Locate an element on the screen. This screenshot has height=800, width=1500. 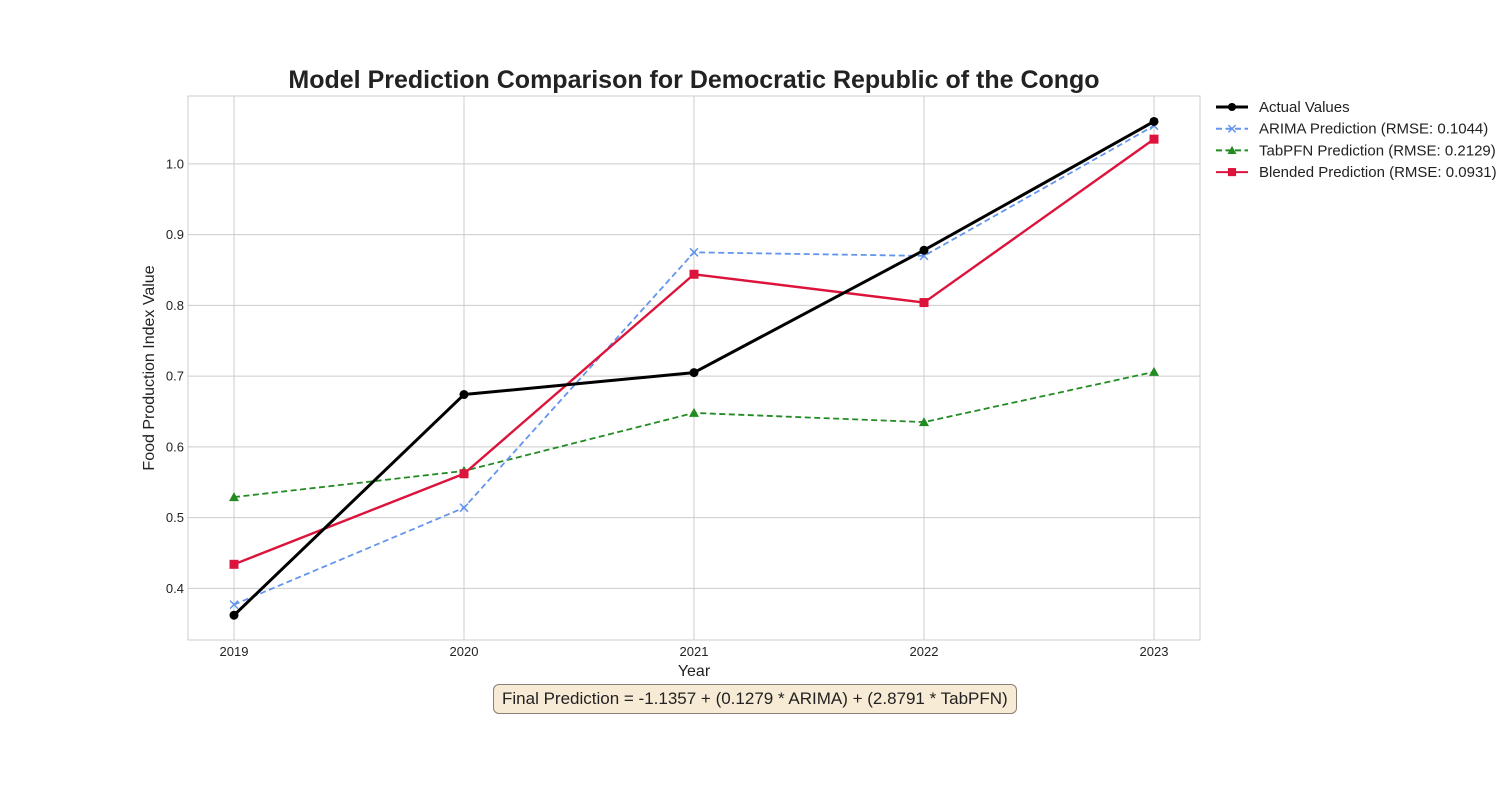
legend-item: Blended Prediction (RMSE: 0.0931) is located at coordinates (1356, 172).